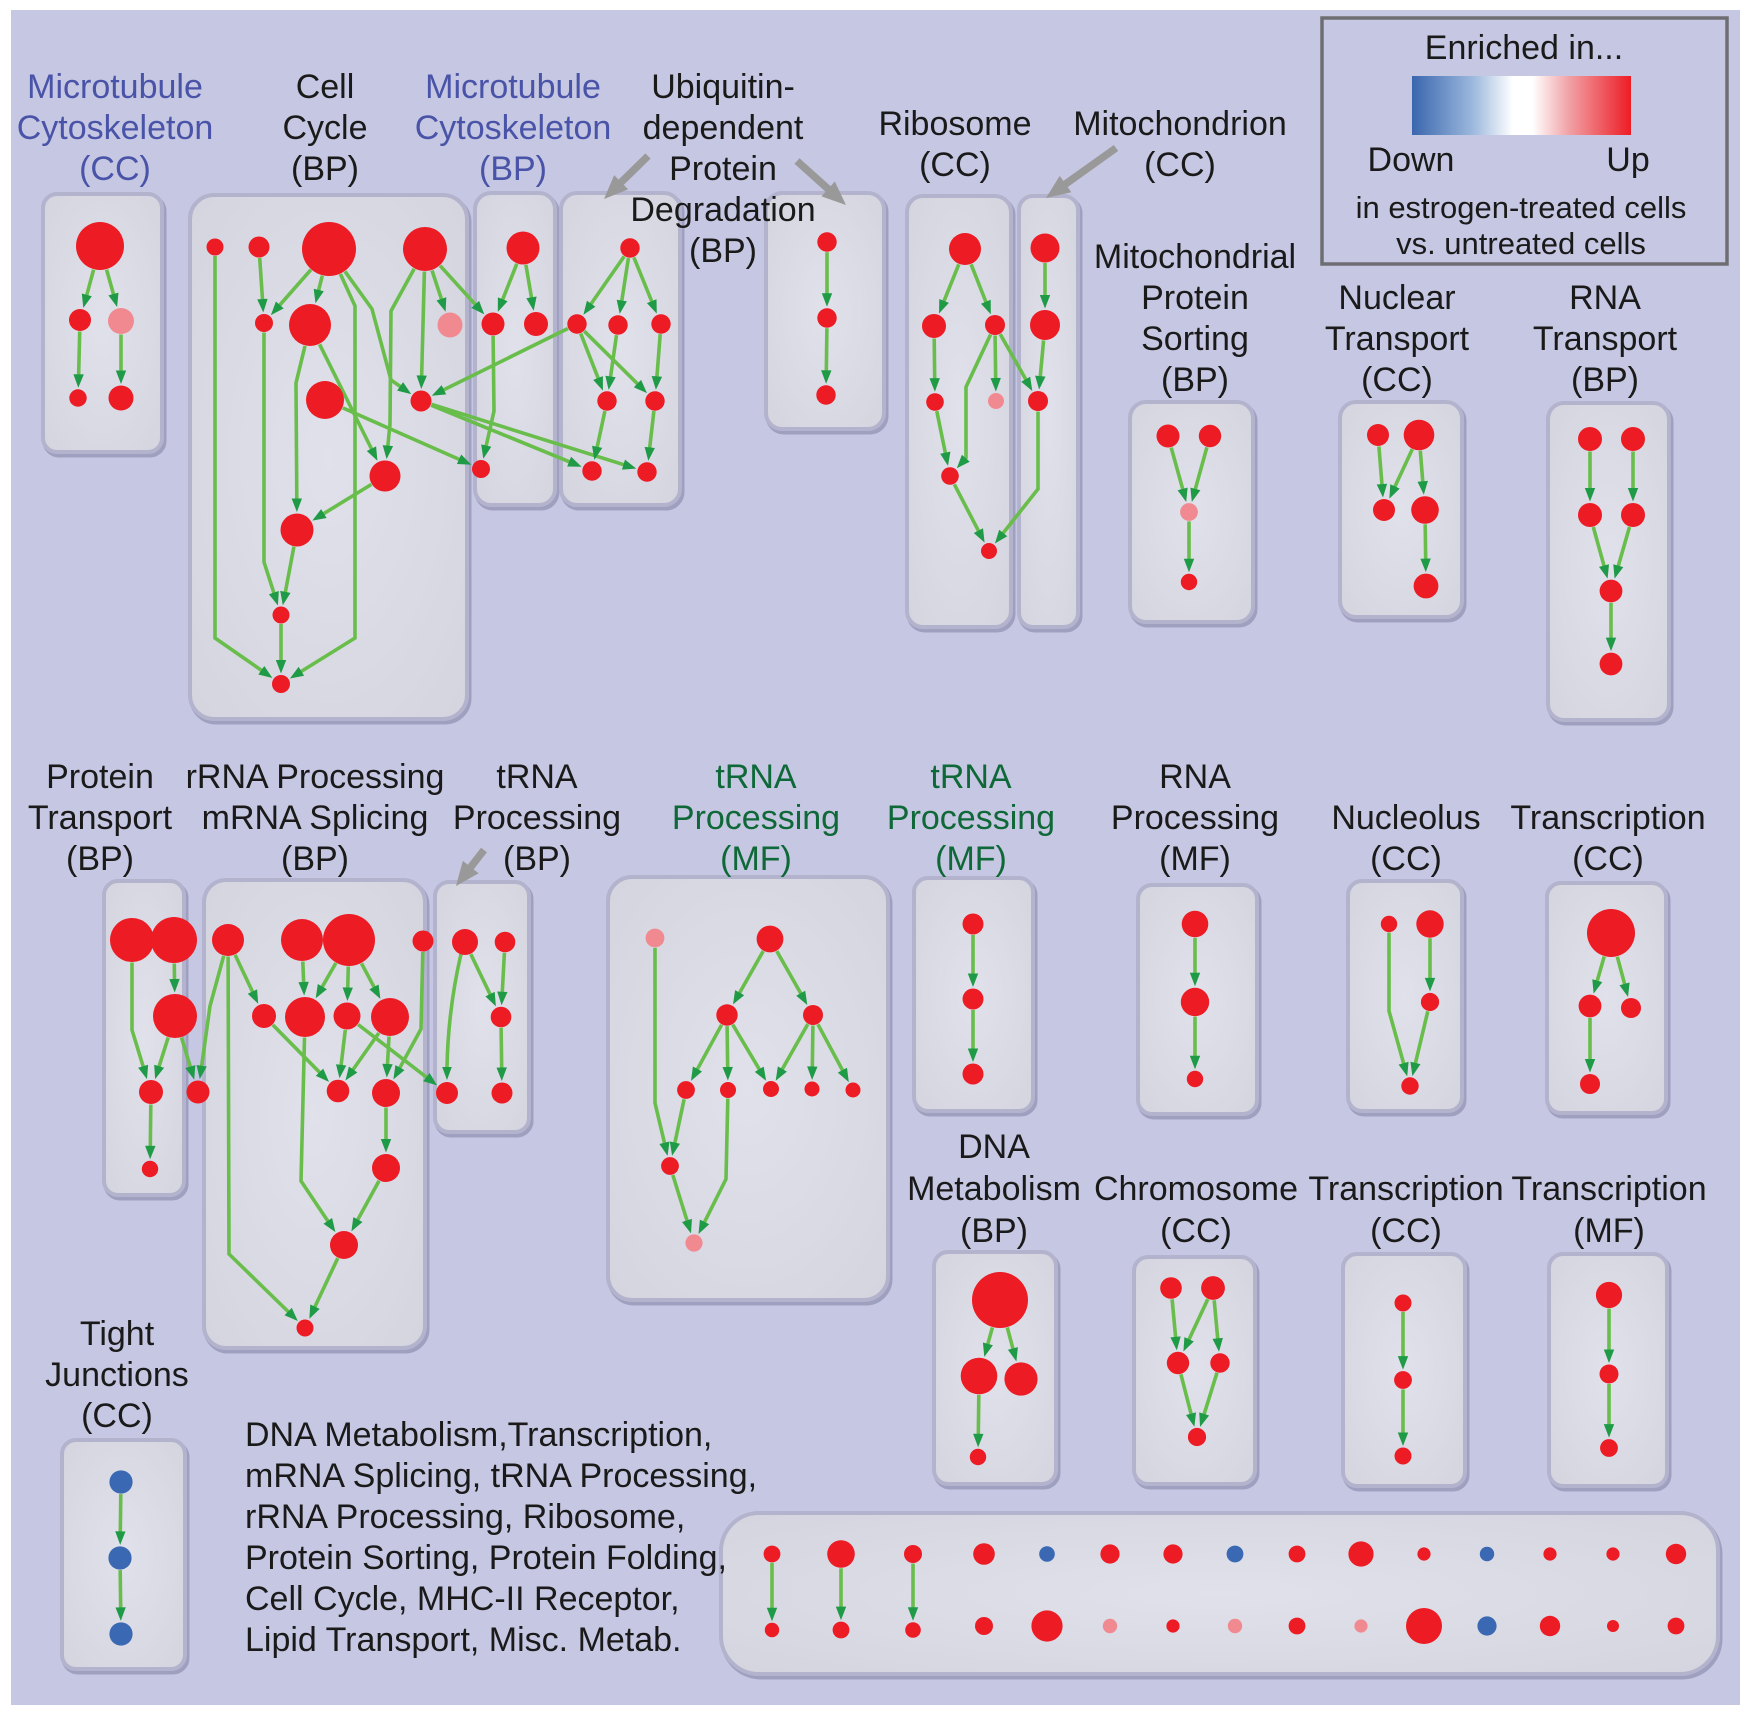 The width and height of the screenshot is (1750, 1715). I want to click on svg-text:Protein Sorting, Protein Foldi: Protein Sorting, Protein Folding,, so click(486, 1558).